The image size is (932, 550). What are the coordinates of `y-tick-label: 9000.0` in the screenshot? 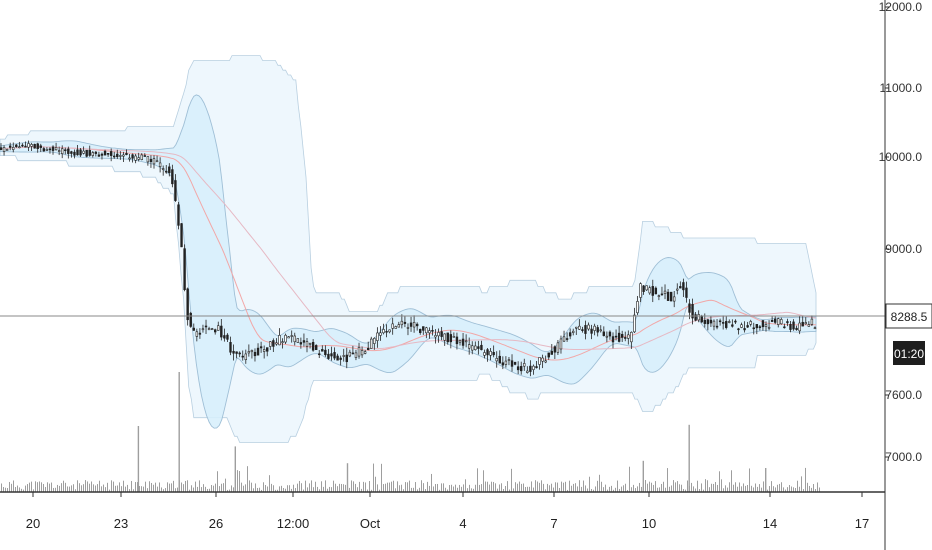 It's located at (903, 249).